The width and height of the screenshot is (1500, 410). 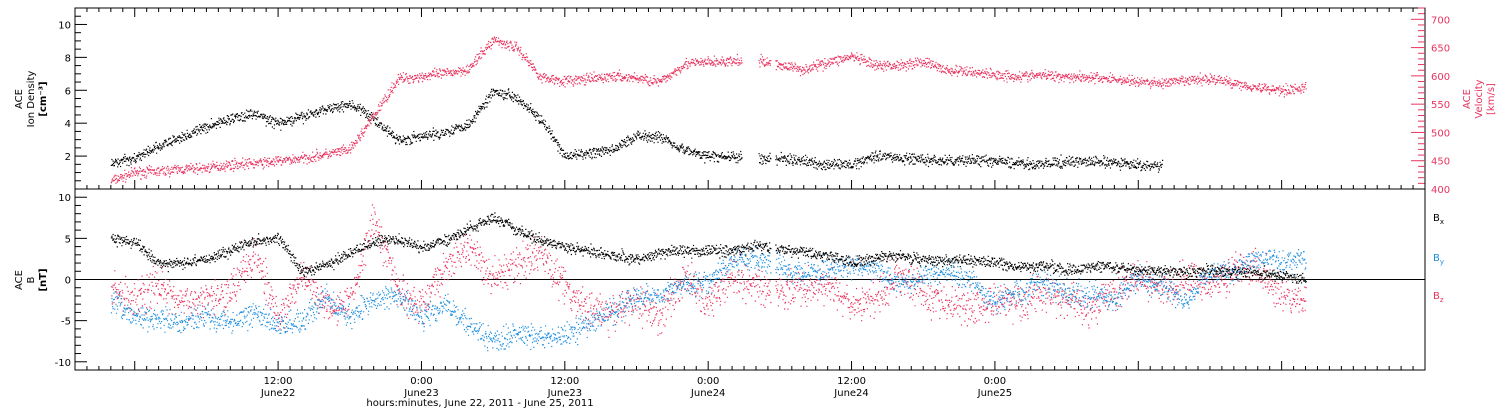 I want to click on b-tick-label: 10, so click(x=64, y=198).